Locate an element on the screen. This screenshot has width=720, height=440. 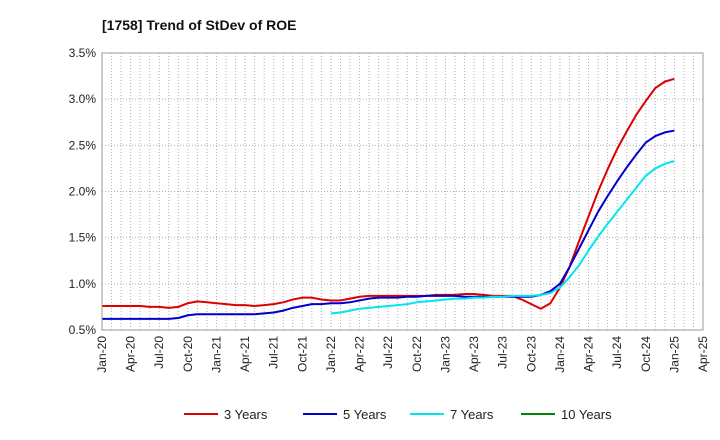
y-tick-label: 2.5% is located at coordinates (83, 145).